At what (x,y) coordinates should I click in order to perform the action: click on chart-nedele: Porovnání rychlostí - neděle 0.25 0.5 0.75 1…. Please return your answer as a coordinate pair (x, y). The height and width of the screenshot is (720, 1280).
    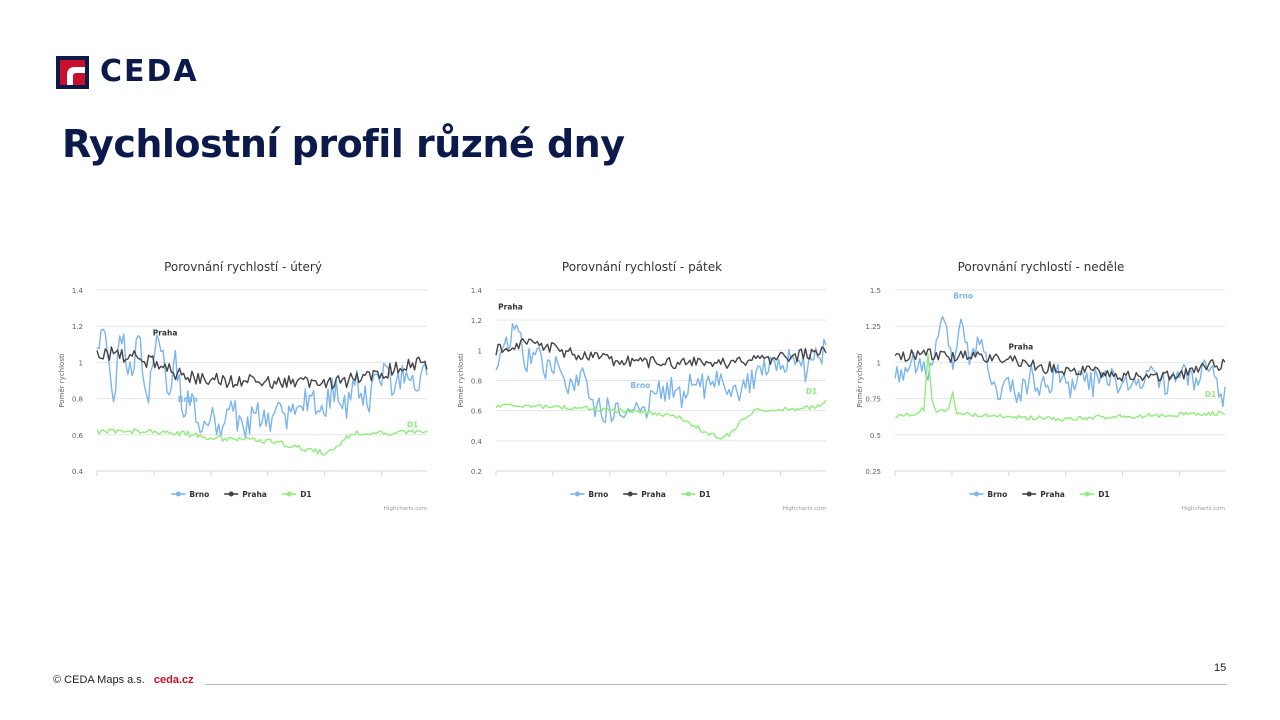
    Looking at the image, I should click on (1043, 384).